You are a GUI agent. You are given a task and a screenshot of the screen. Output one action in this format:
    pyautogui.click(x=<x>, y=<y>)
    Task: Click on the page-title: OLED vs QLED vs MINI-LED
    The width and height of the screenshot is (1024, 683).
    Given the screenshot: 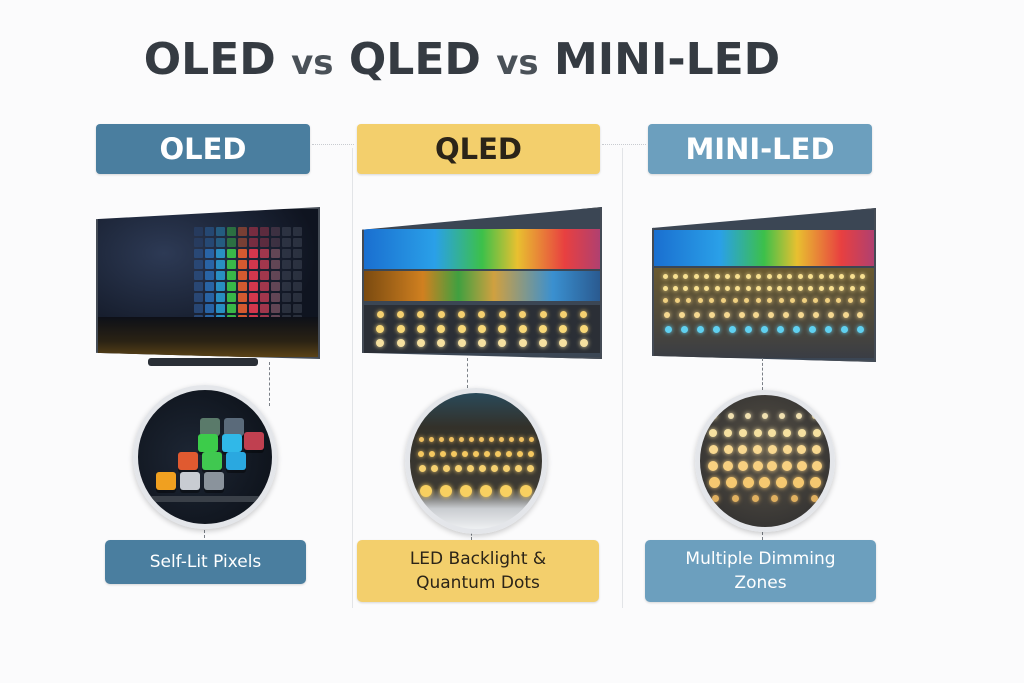 What is the action you would take?
    pyautogui.click(x=462, y=59)
    